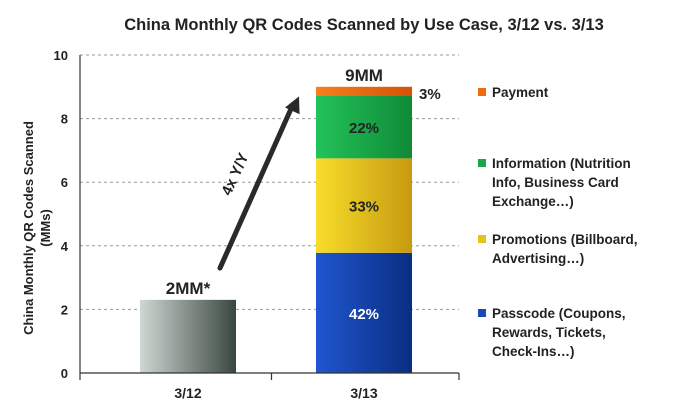 This screenshot has height=417, width=680. I want to click on segment-label-payment: 3%, so click(430, 94).